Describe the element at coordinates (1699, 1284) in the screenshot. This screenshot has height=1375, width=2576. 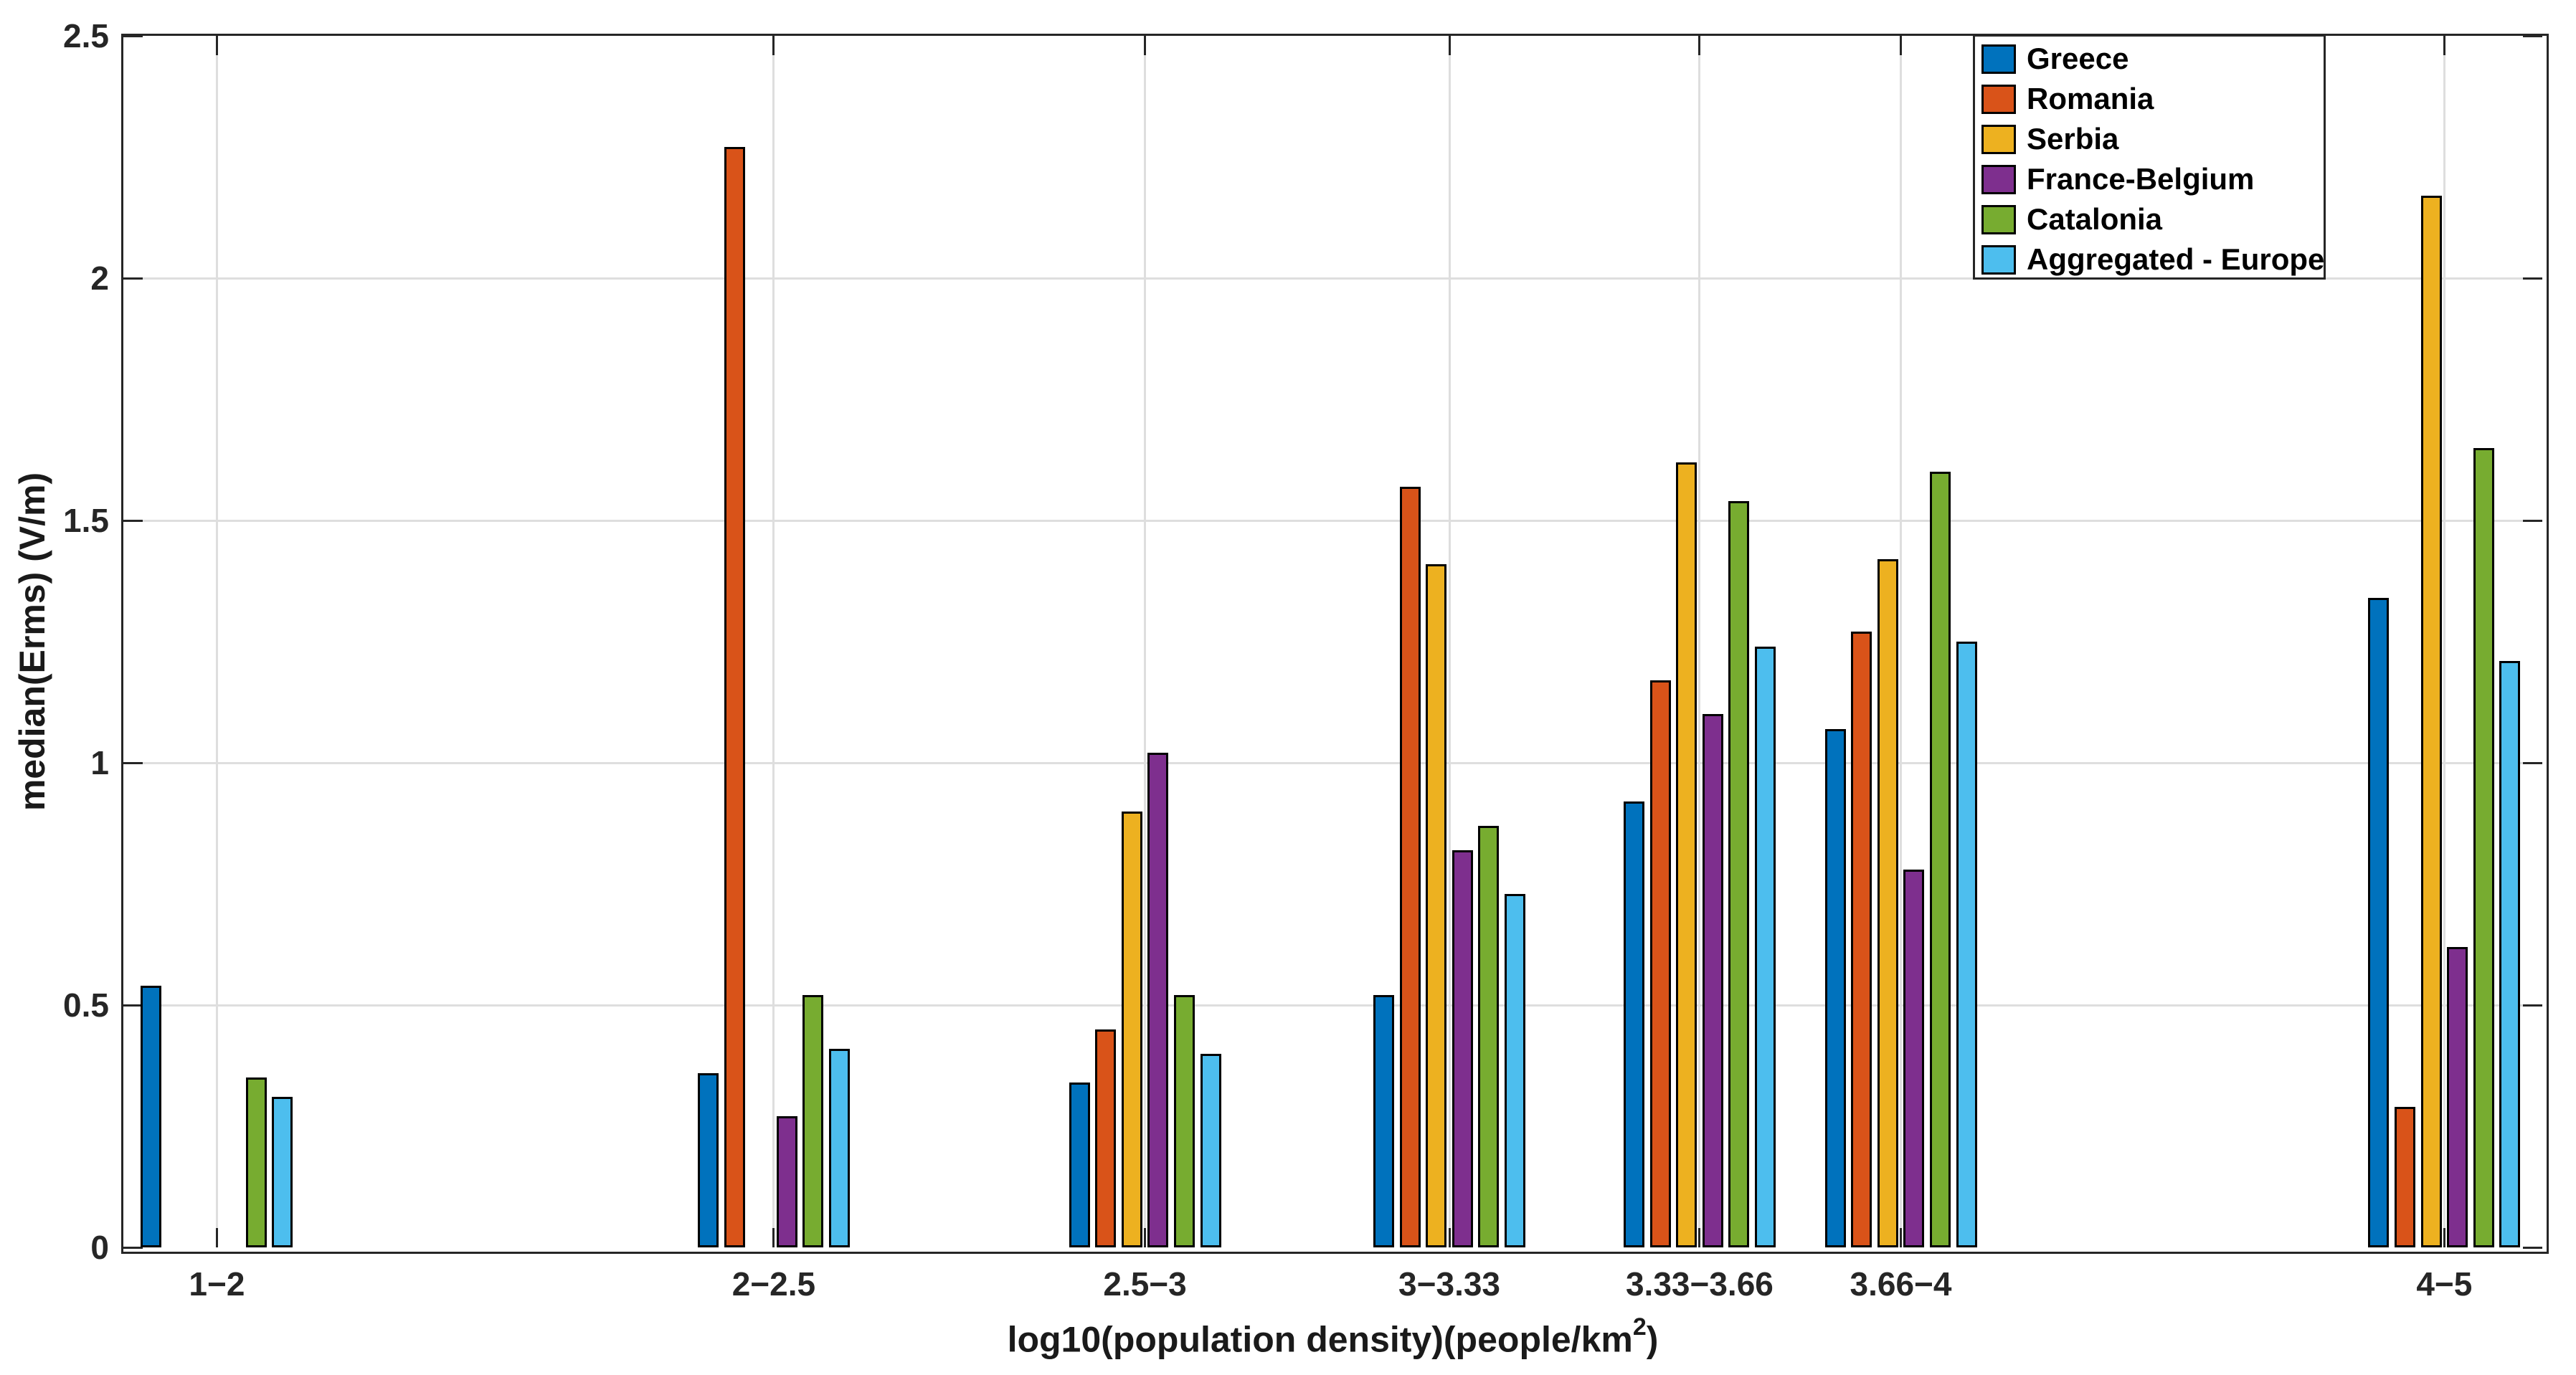
I see `x-tick-label: 3.33−3.66` at that location.